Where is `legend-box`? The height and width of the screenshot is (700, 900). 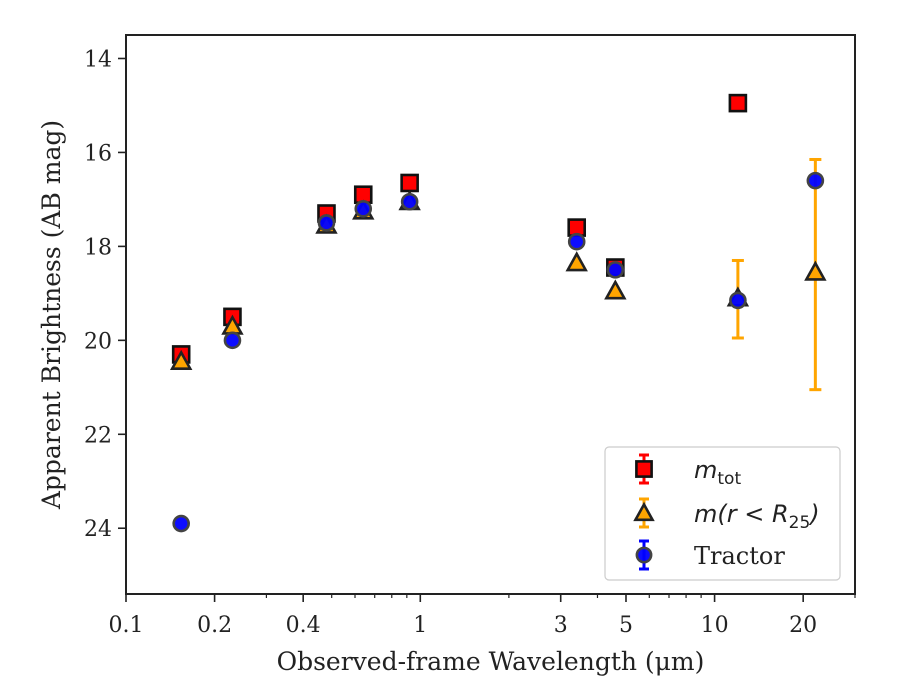
legend-box is located at coordinates (722, 513).